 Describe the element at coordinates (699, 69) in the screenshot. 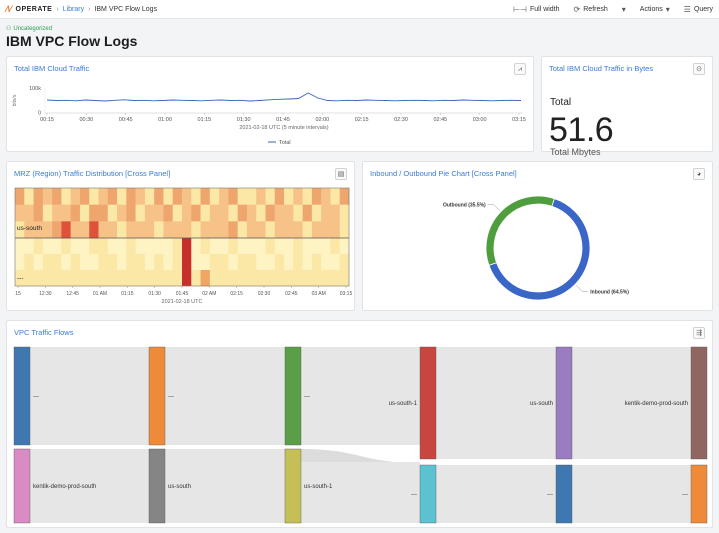

I see `panel-options-button: ⊙` at that location.